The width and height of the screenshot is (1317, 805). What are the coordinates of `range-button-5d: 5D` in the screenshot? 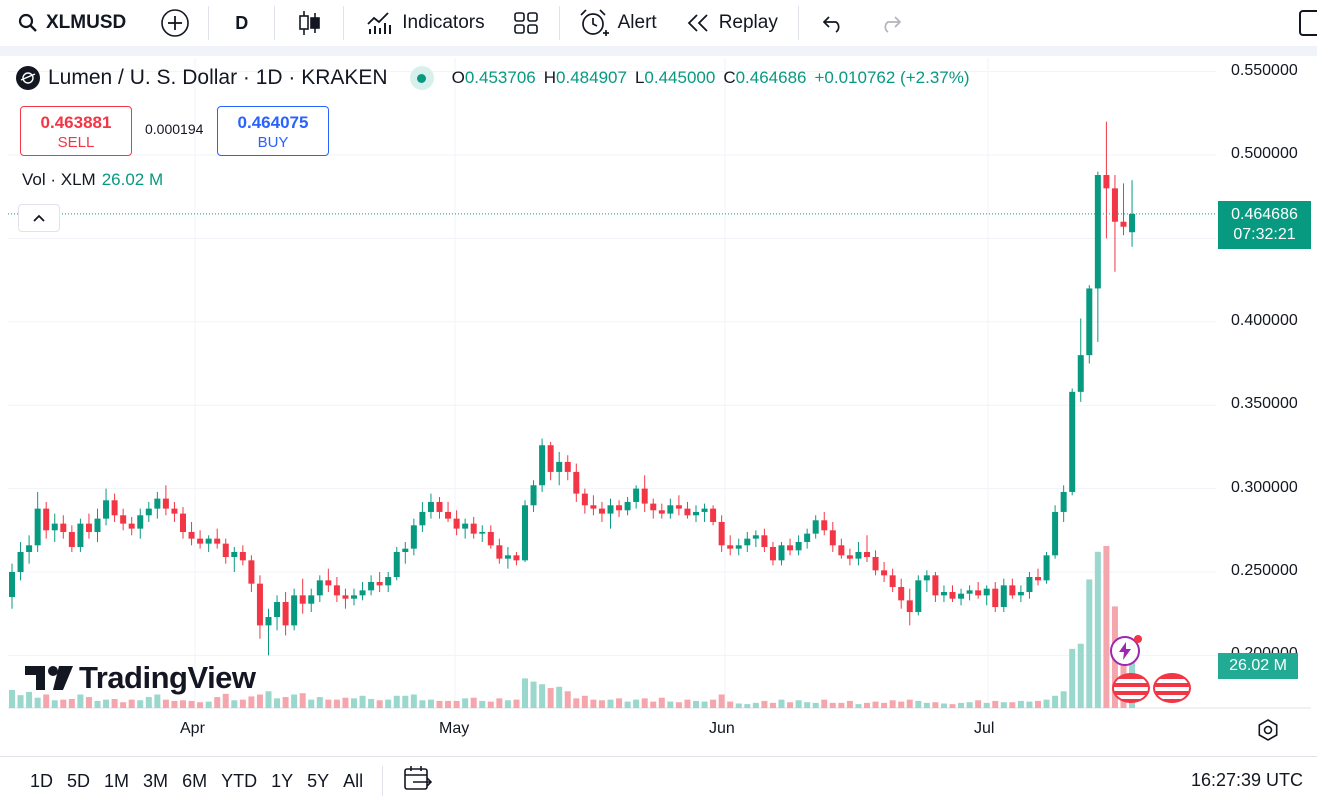 It's located at (79, 780).